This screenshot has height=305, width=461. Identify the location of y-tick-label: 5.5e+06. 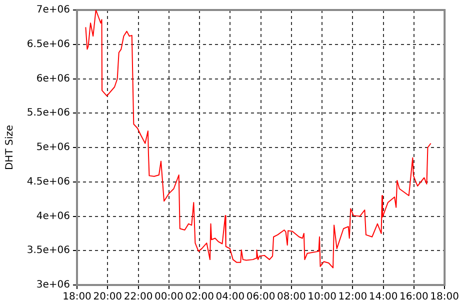
(48, 113).